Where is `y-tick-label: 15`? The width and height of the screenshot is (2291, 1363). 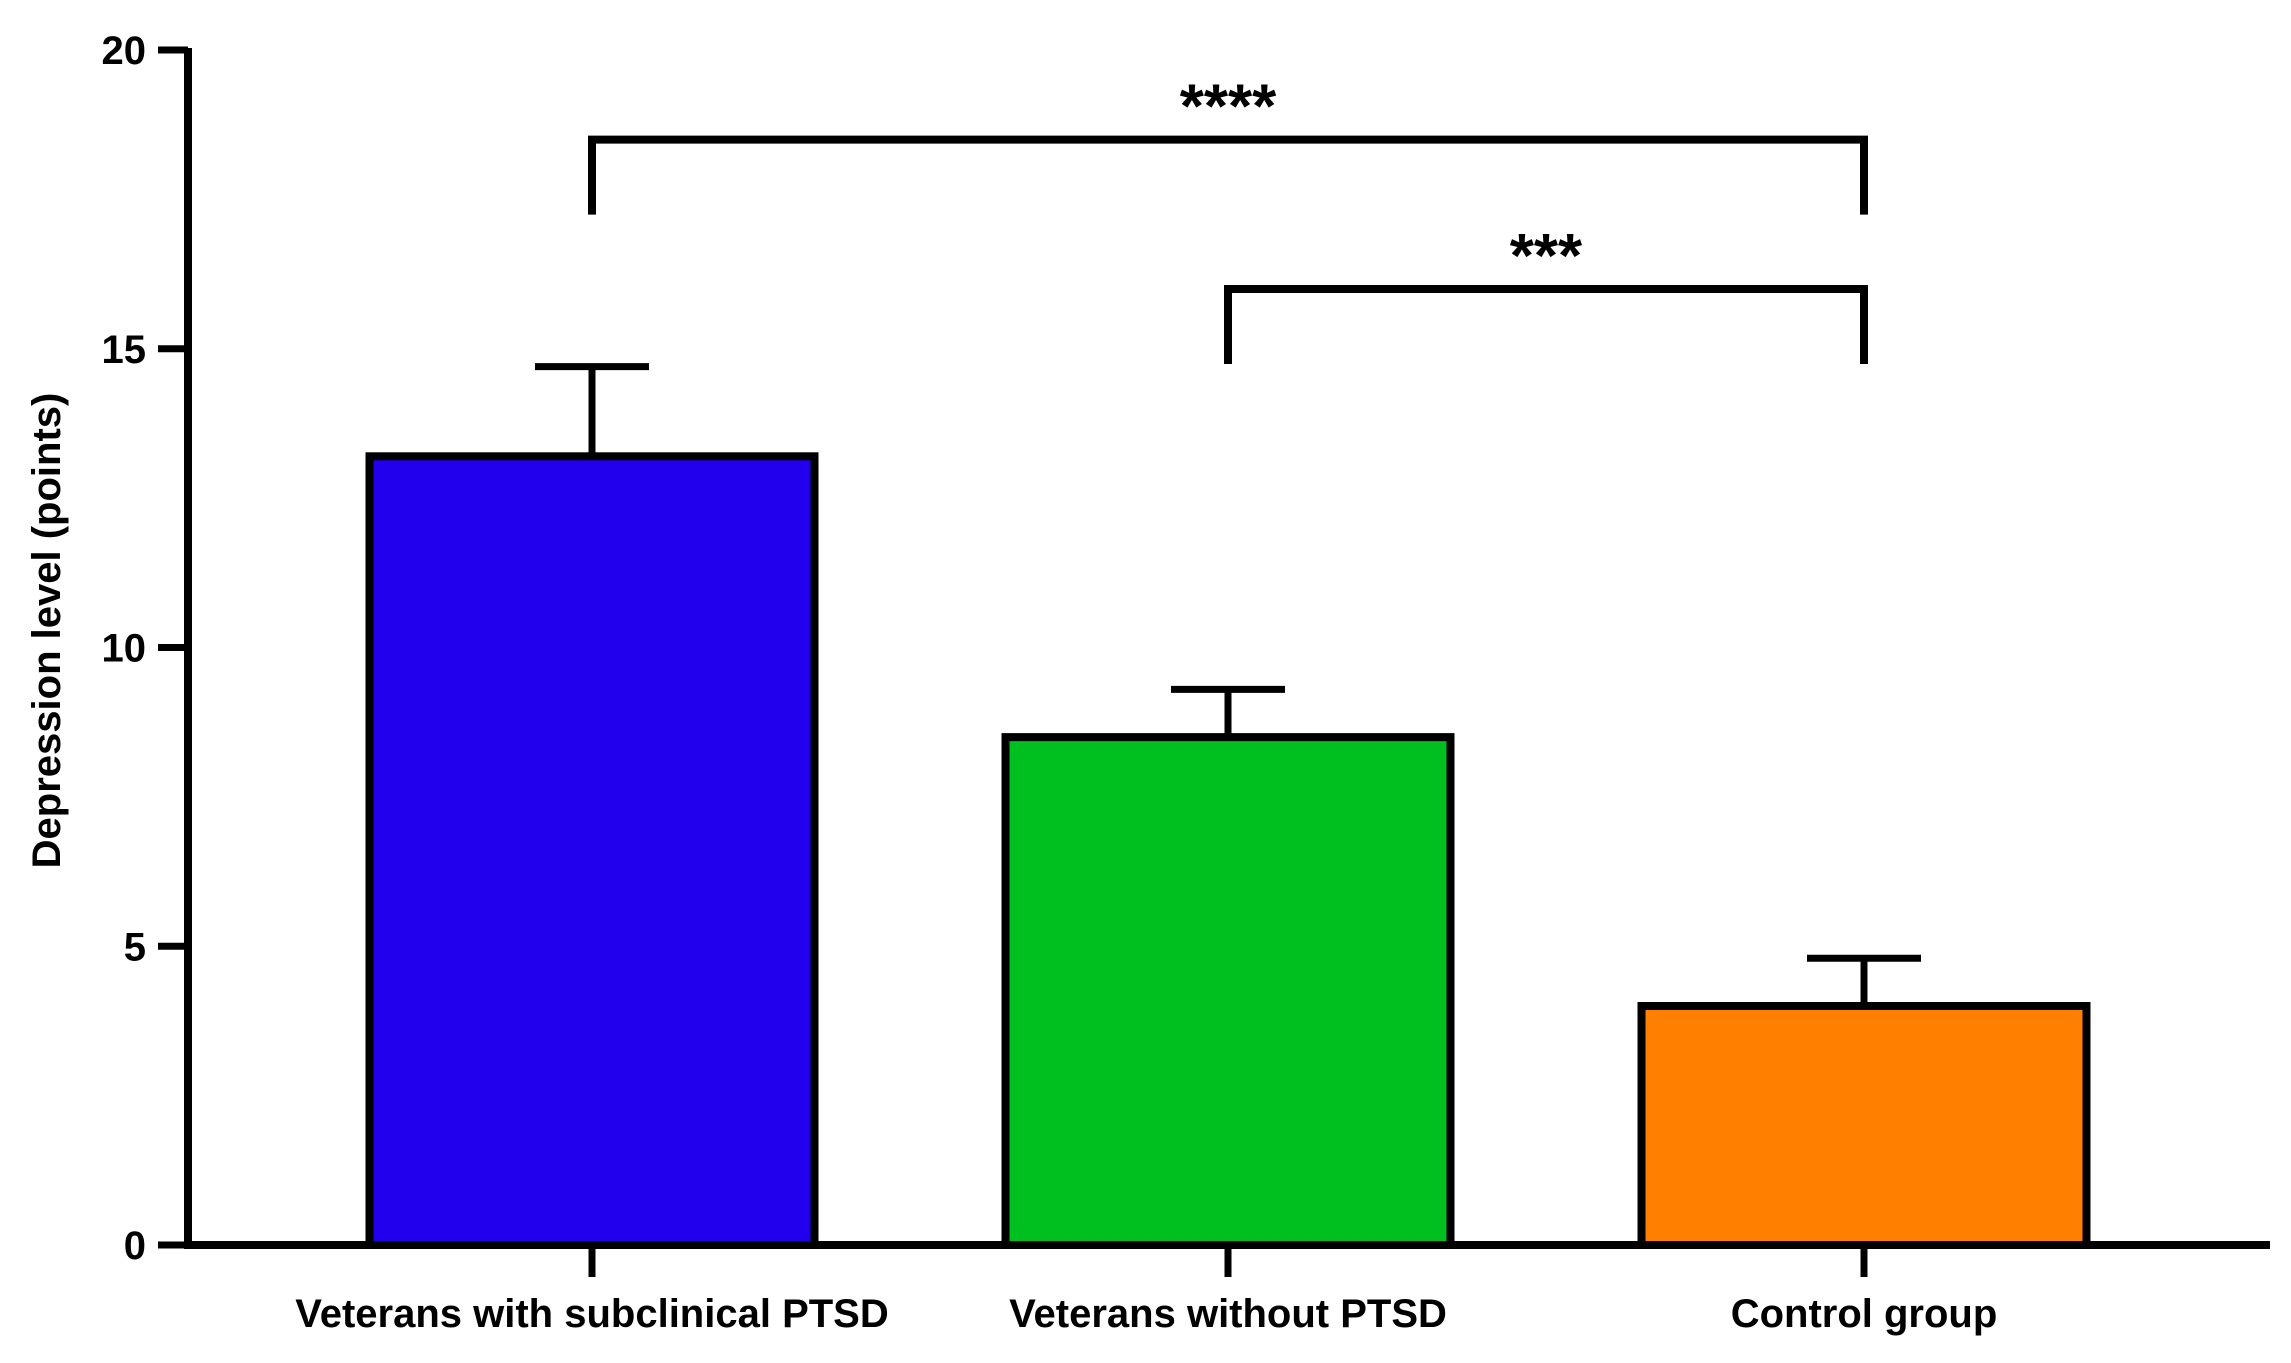 y-tick-label: 15 is located at coordinates (124, 350).